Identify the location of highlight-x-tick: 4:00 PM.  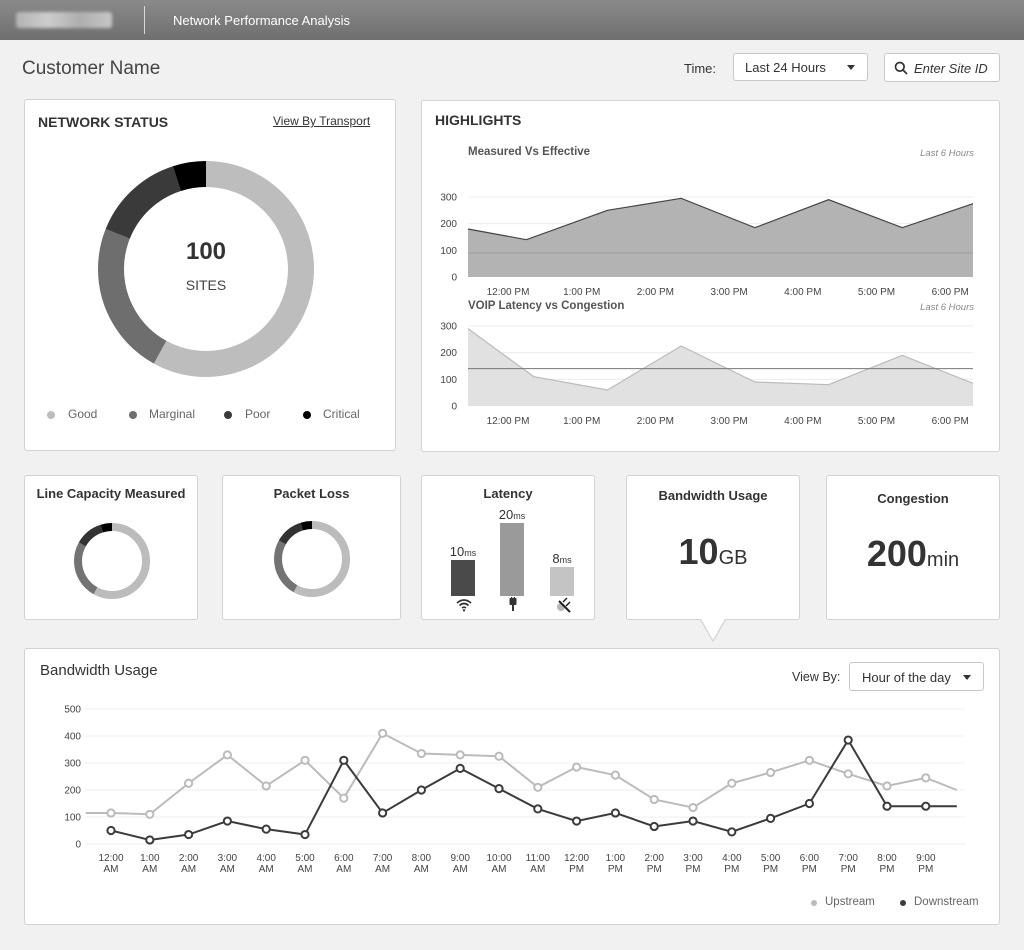
(802, 421).